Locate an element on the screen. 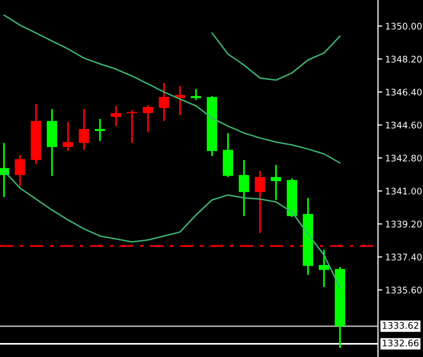 This screenshot has width=423, height=357. line-series is located at coordinates (276, 56).